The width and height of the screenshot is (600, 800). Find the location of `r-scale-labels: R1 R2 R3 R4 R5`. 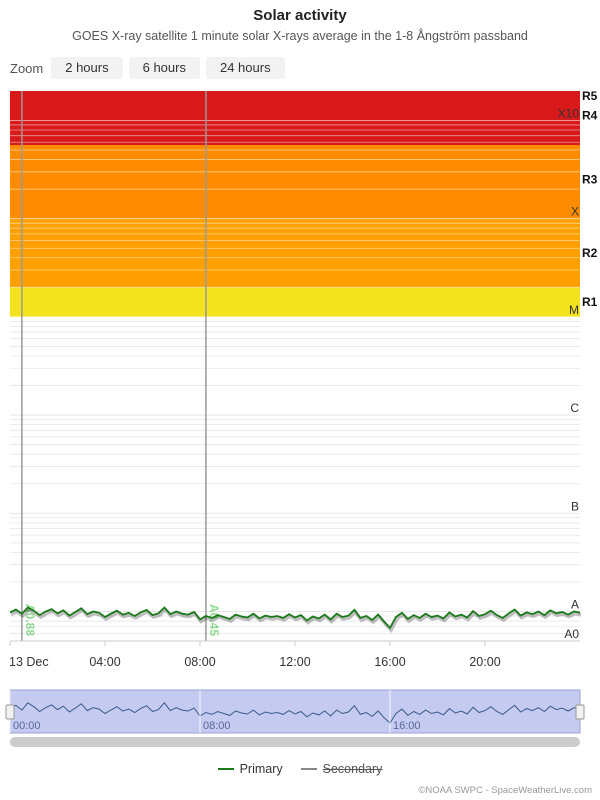

r-scale-labels: R1 R2 R3 R4 R5 is located at coordinates (590, 199).